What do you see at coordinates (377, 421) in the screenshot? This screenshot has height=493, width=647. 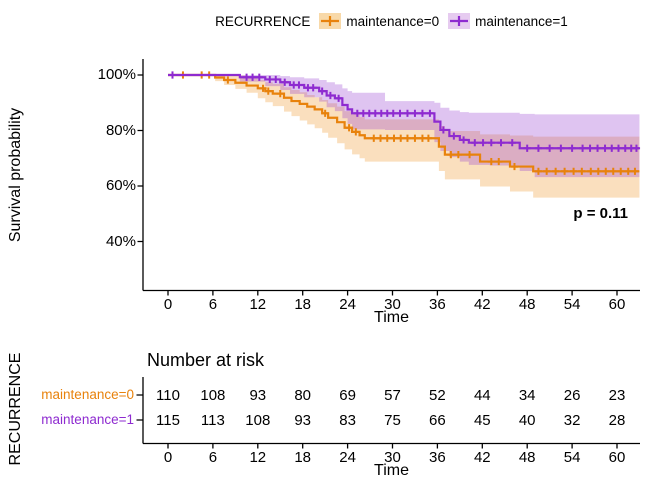 I see `risk-axis-ticks` at bounding box center [377, 421].